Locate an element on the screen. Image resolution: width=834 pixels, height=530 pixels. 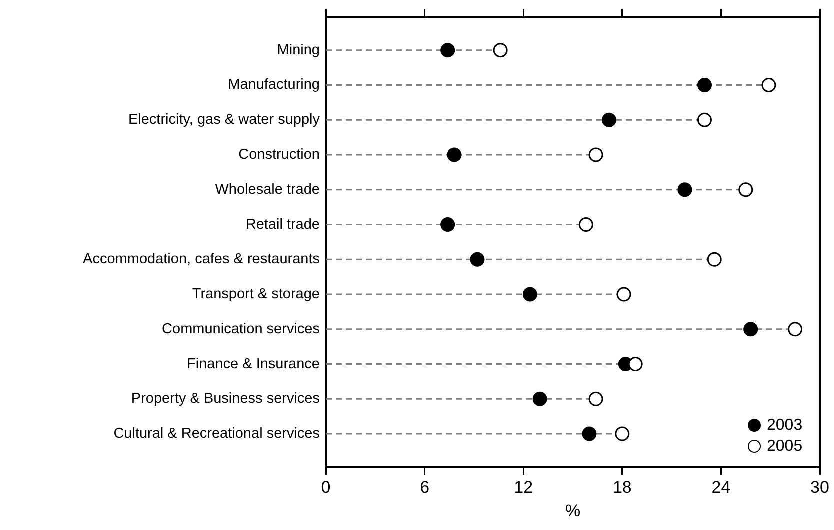
y-tick-label: Cultural & Recreational services is located at coordinates (217, 434).